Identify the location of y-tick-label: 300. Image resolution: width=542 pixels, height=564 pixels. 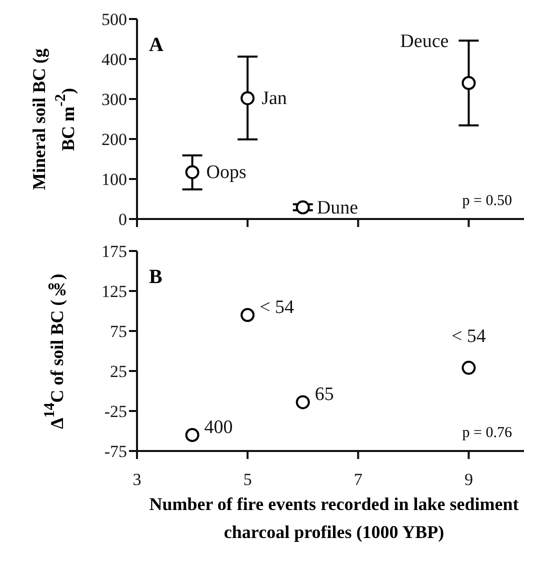
(114, 100).